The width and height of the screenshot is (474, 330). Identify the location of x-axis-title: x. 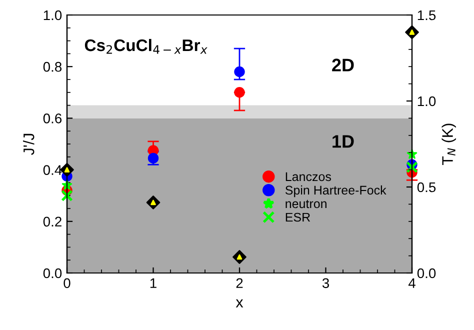
(240, 303).